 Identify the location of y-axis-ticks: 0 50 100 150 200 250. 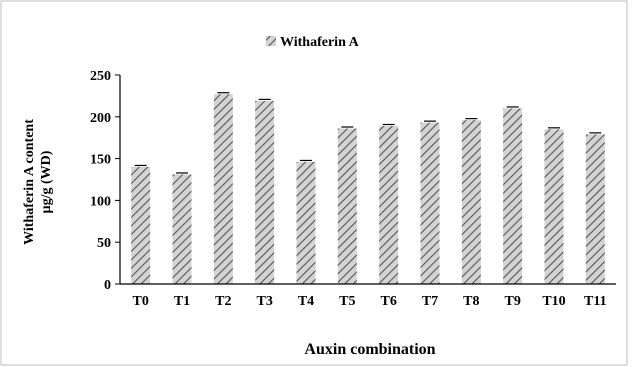
(105, 181).